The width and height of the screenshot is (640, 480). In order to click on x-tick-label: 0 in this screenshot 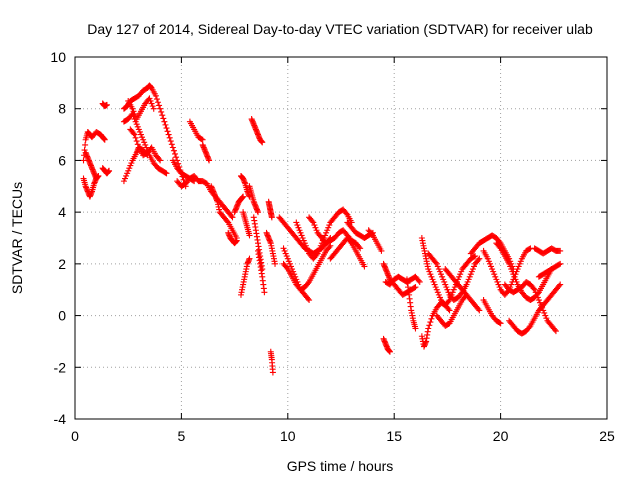, I will do `click(75, 436)`.